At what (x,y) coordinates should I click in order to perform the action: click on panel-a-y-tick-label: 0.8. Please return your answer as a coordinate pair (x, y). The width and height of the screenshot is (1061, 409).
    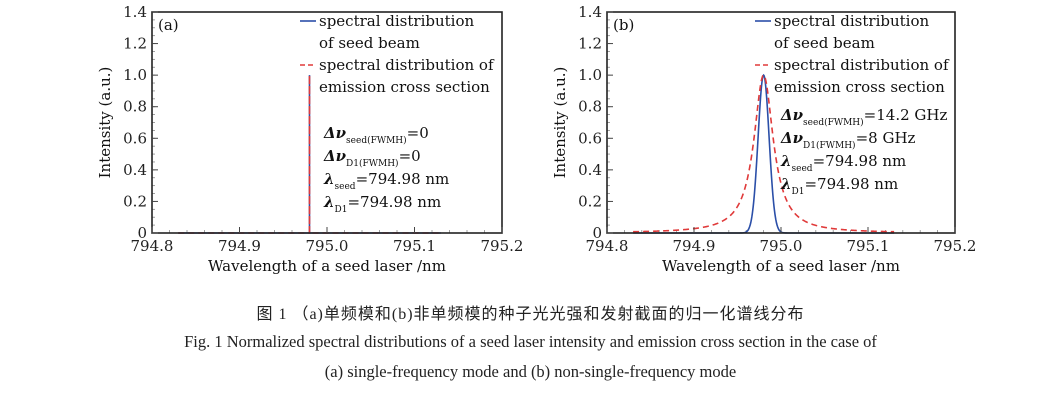
    Looking at the image, I should click on (135, 107).